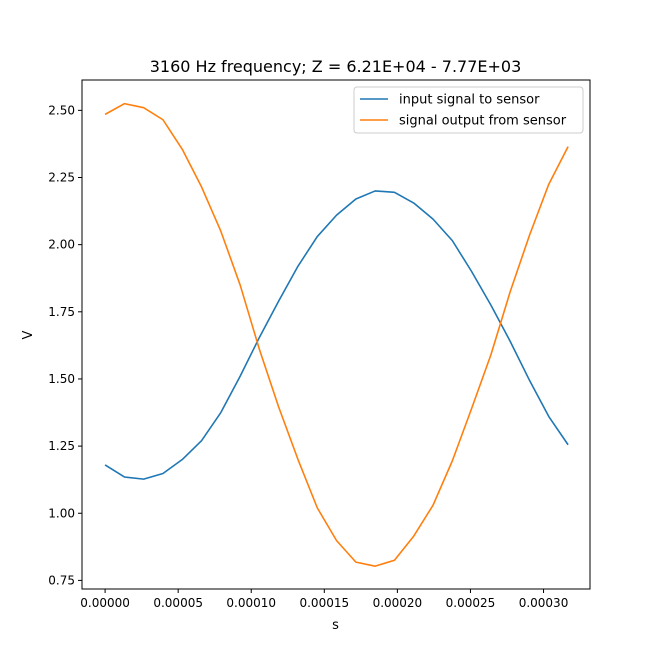  Describe the element at coordinates (61, 513) in the screenshot. I see `y-tick-label: 1.00` at that location.